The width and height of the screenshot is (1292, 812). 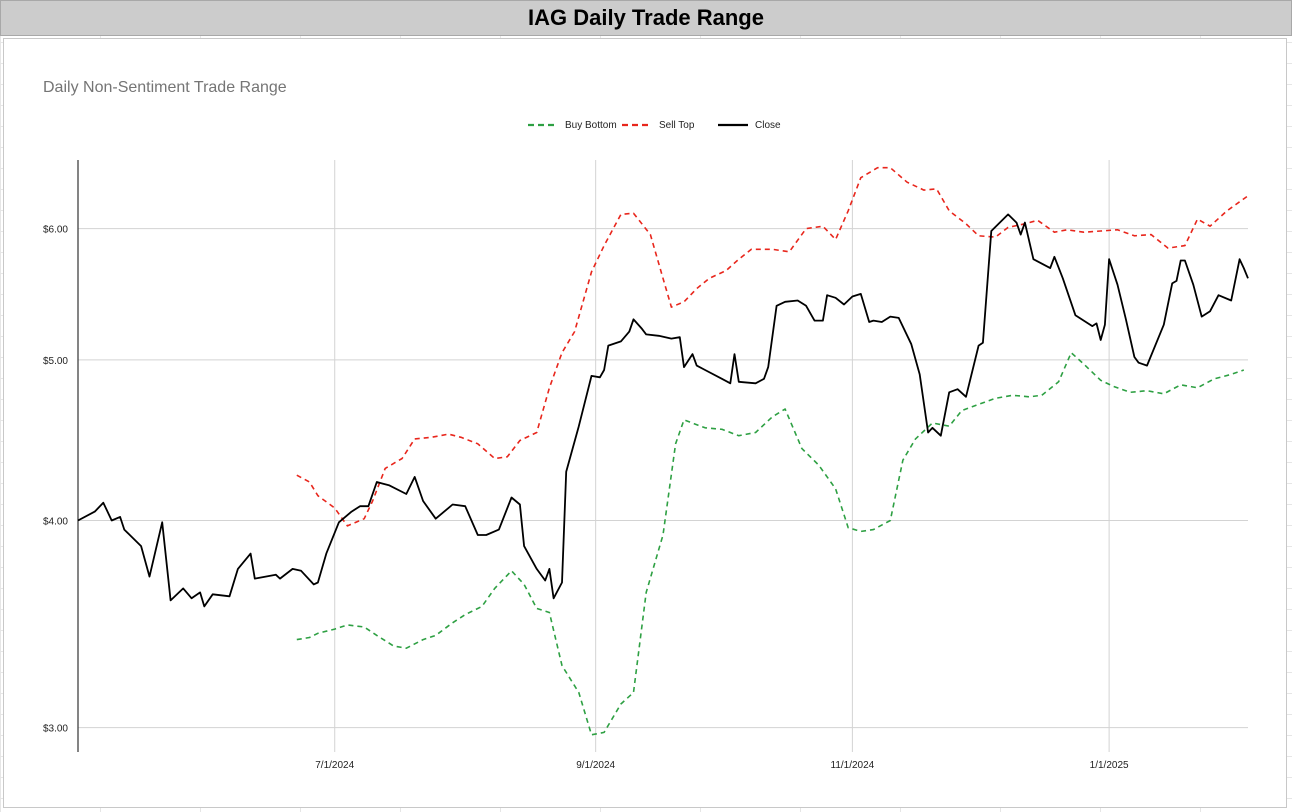 What do you see at coordinates (1109, 765) in the screenshot?
I see `x-tick-label: 1/1/2025` at bounding box center [1109, 765].